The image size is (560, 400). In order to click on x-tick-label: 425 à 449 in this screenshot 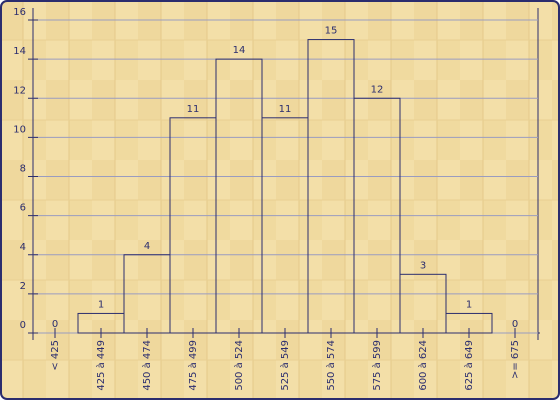, I will do `click(101, 365)`.